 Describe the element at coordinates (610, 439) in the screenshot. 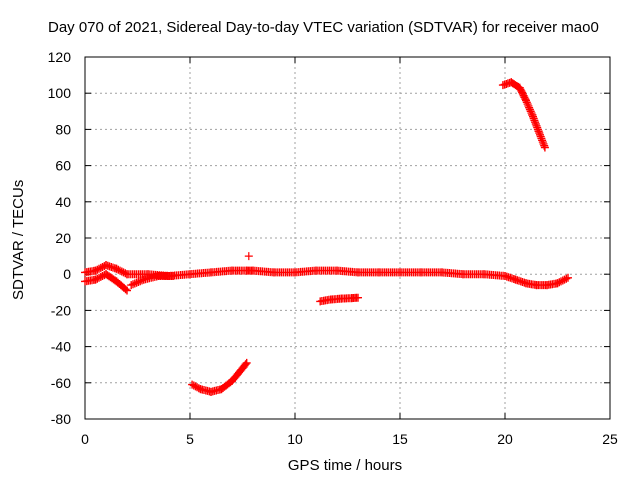

I see `x-tick-label: 25` at that location.